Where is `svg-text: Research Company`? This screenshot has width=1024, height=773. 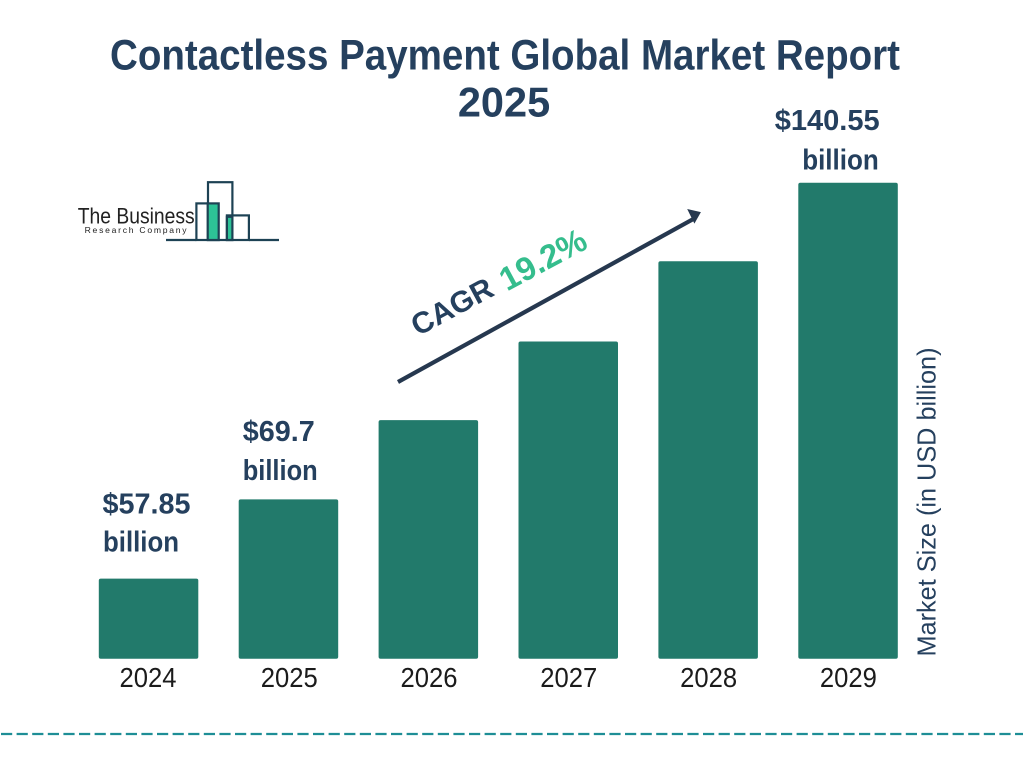
svg-text: Research Company is located at coordinates (136, 230).